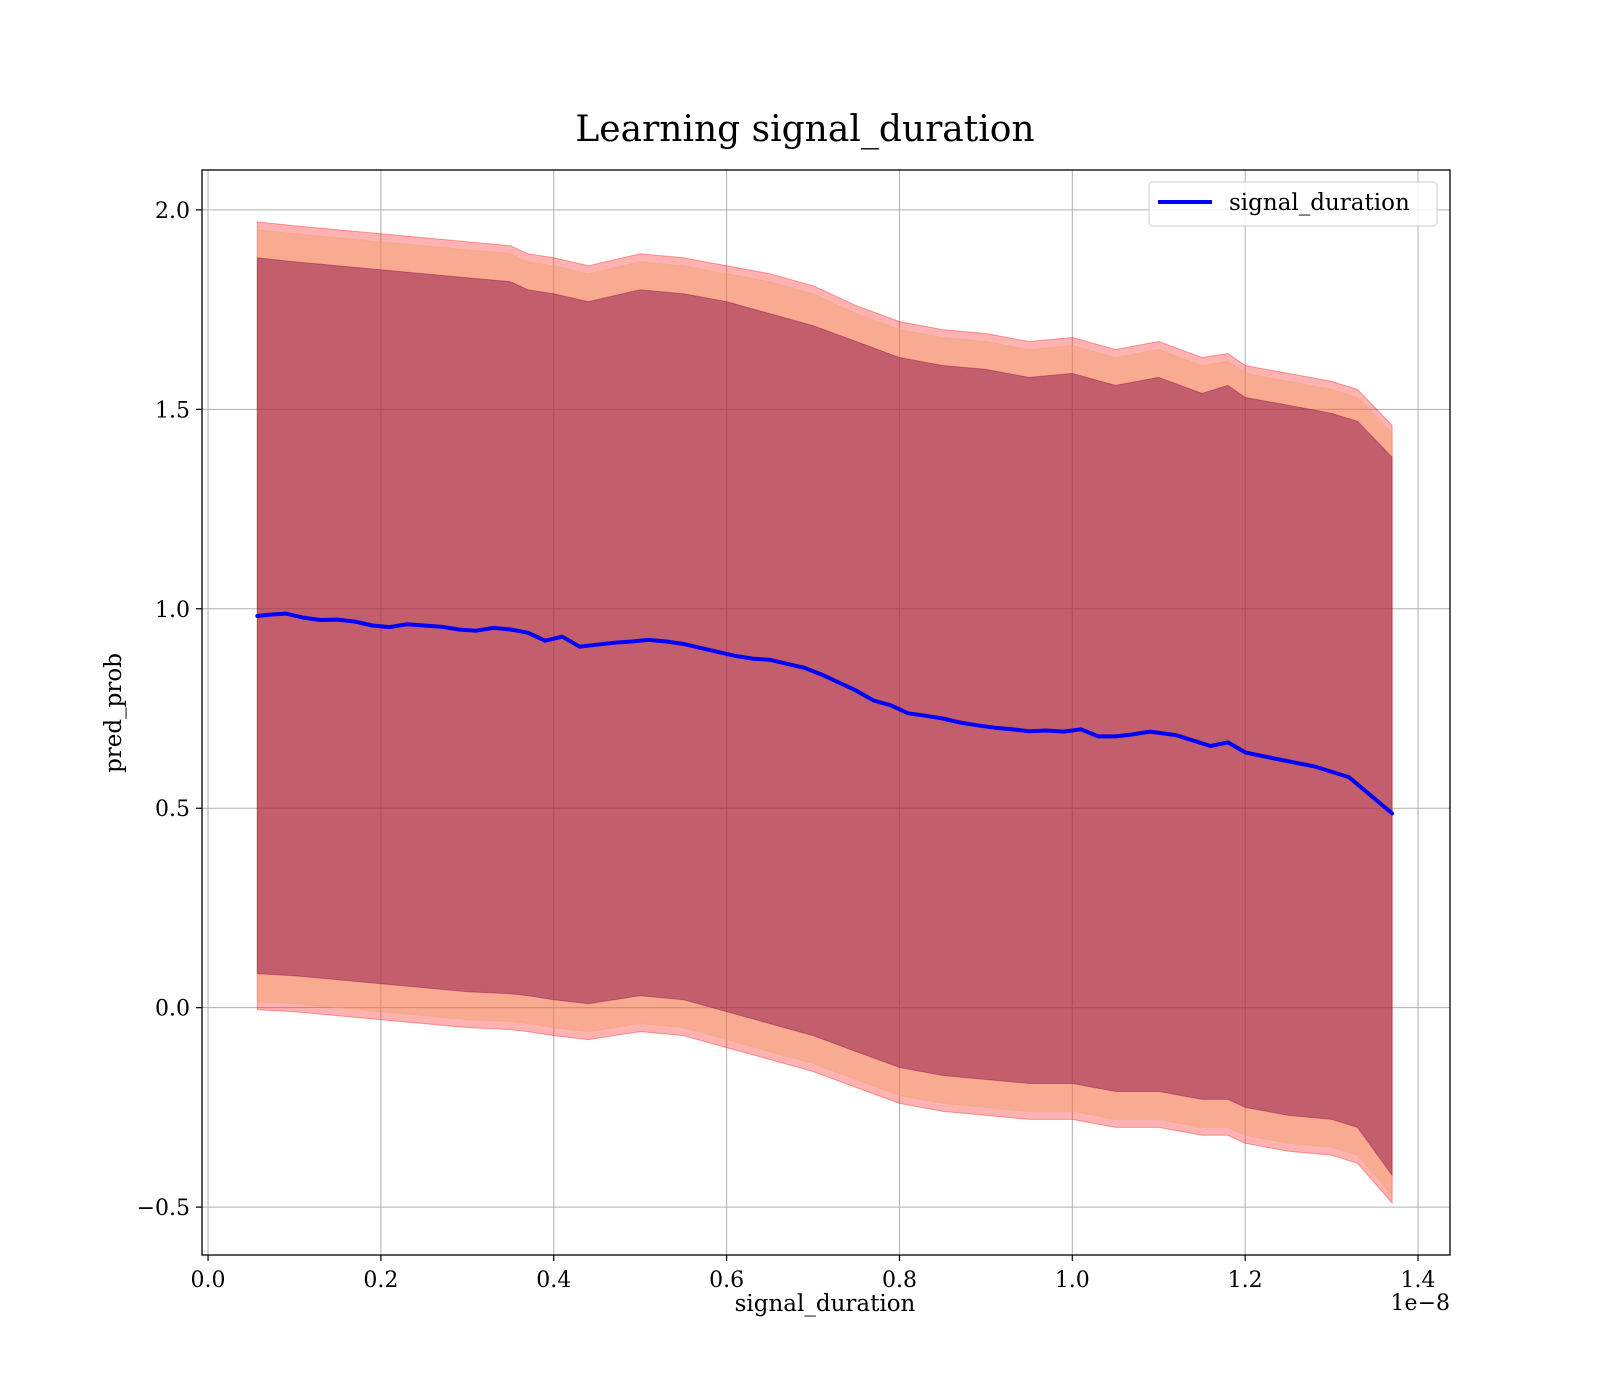  What do you see at coordinates (804, 129) in the screenshot?
I see `chart-title: Learning signal_duration` at bounding box center [804, 129].